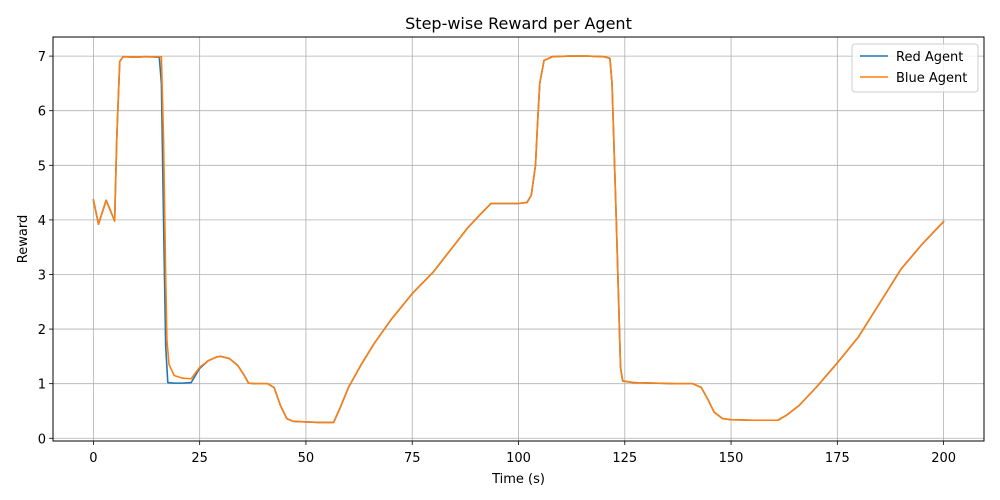 The height and width of the screenshot is (500, 1000). What do you see at coordinates (915, 68) in the screenshot?
I see `legend: Red Agent Blue Agent` at bounding box center [915, 68].